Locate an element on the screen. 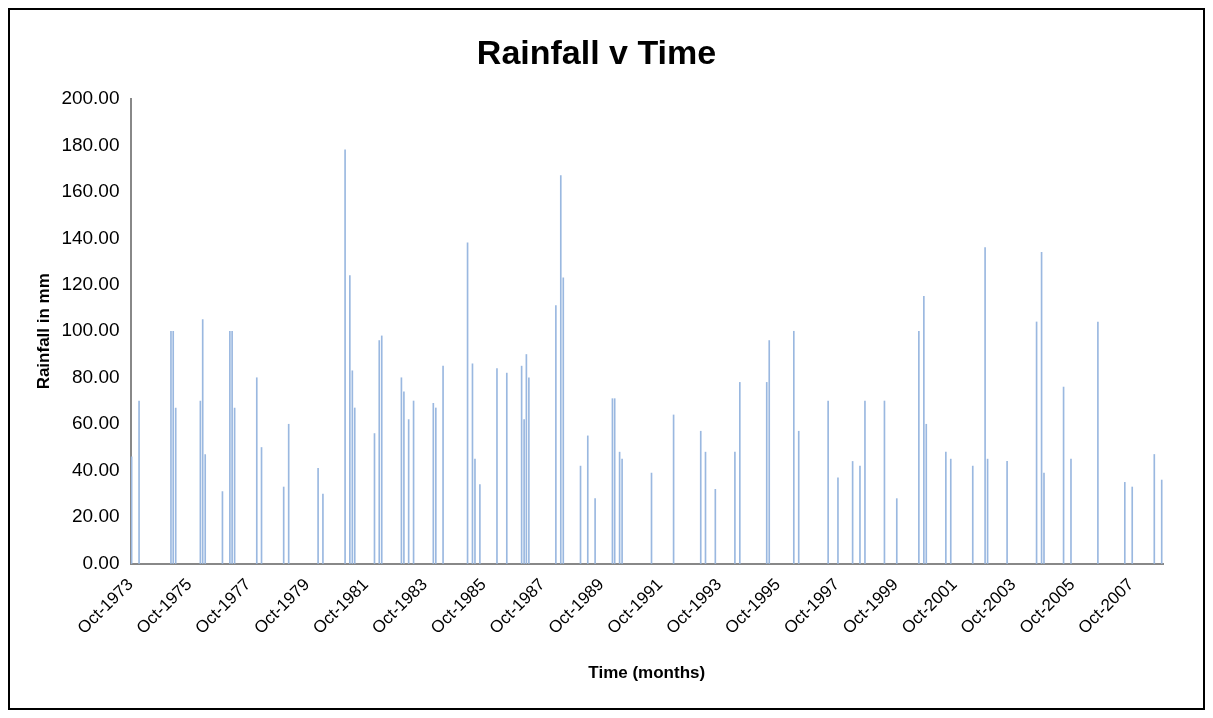  y-tick-label: 180.00 is located at coordinates (90, 144).